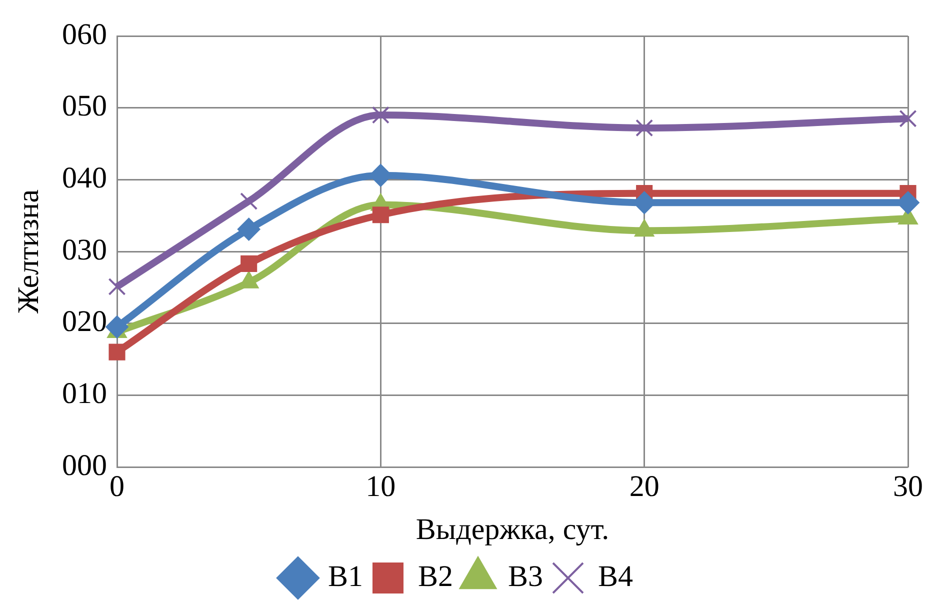 This screenshot has width=952, height=616. What do you see at coordinates (84, 249) in the screenshot?
I see `y-tick-label: 030` at bounding box center [84, 249].